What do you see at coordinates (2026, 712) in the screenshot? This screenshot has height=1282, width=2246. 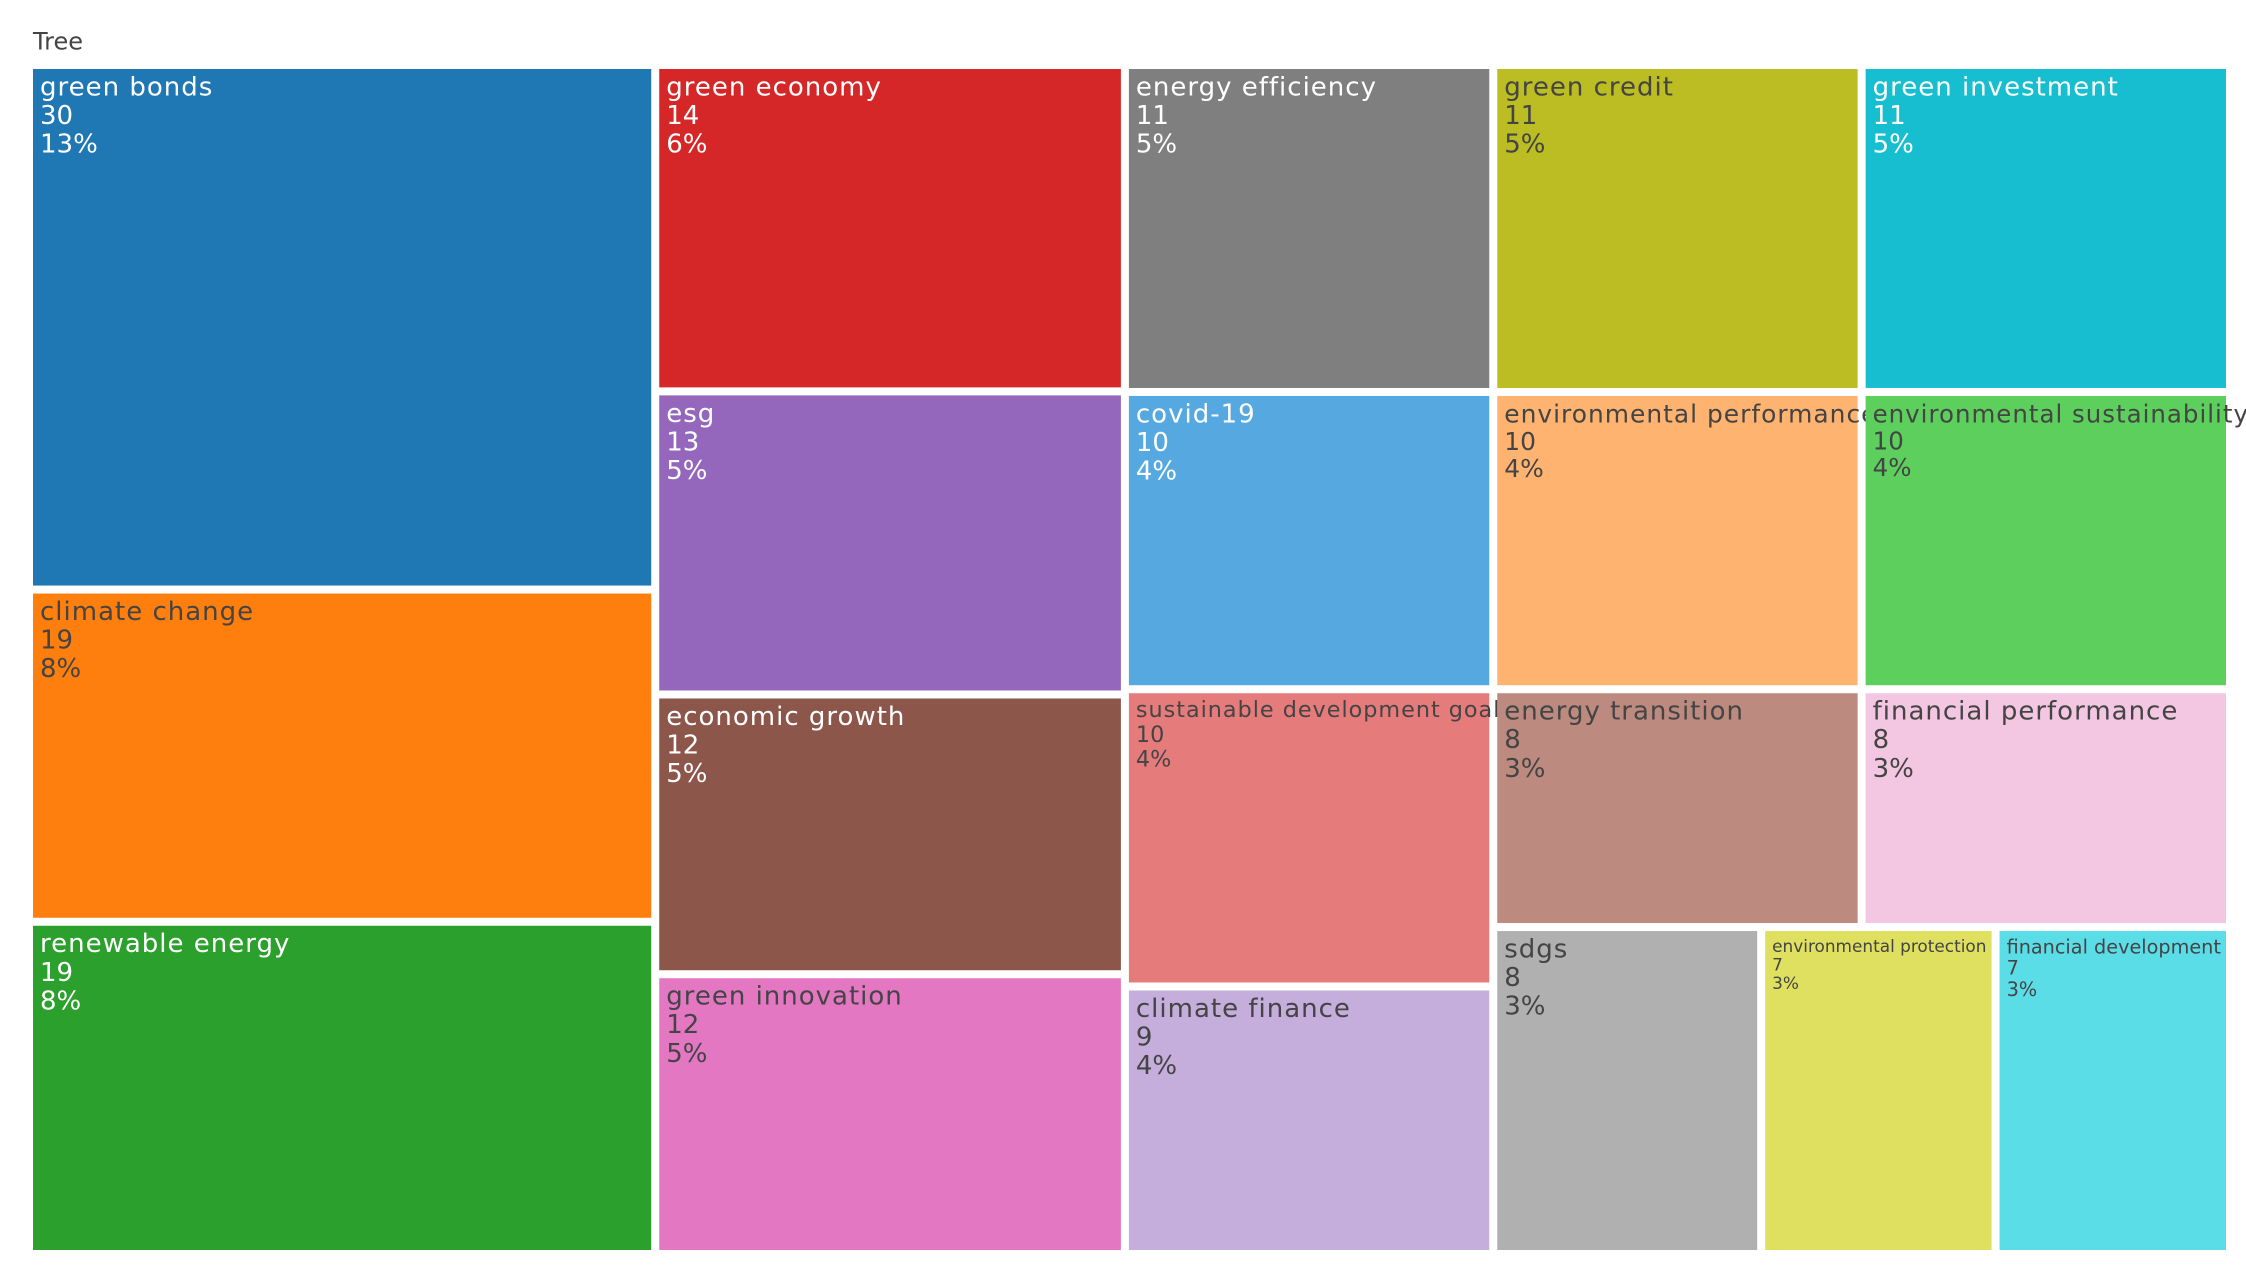 I see `tile-label: financial performance` at bounding box center [2026, 712].